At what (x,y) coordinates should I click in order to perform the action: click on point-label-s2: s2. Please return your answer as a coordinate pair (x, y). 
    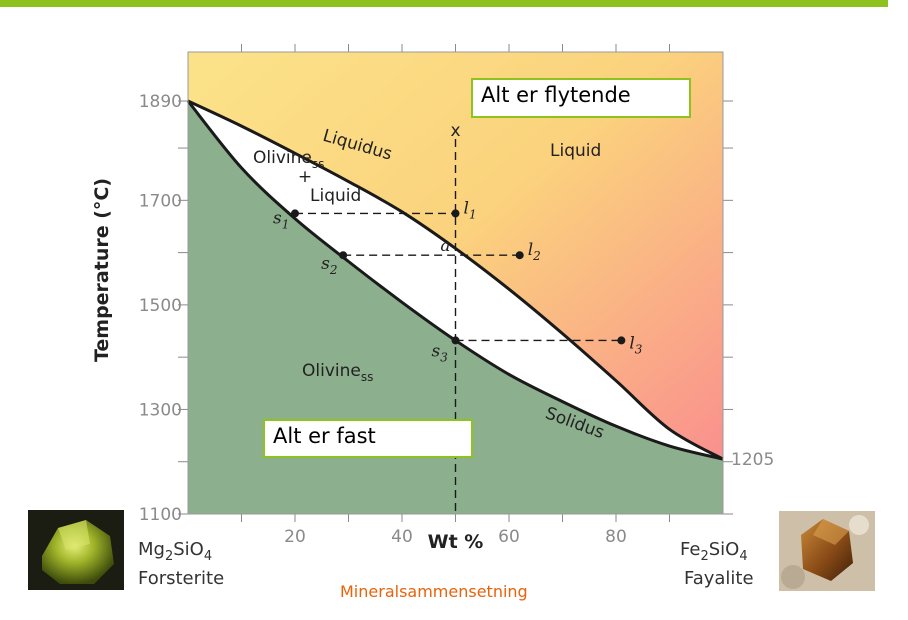
    Looking at the image, I should click on (329, 265).